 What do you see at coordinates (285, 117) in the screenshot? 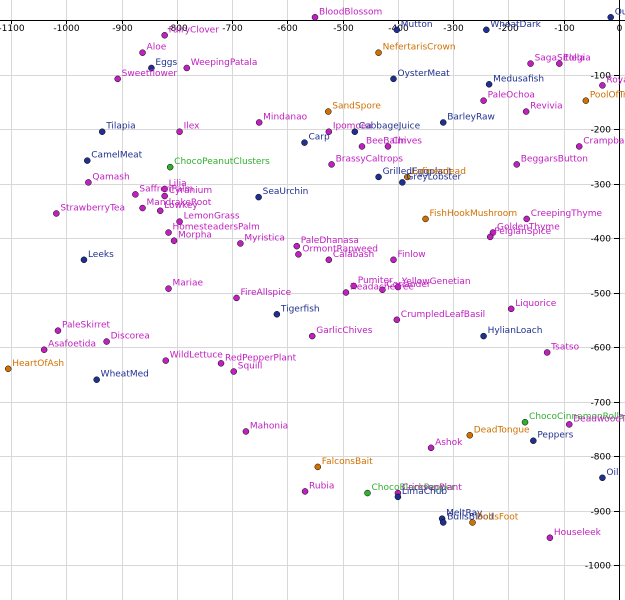
I see `data-label: Mindanao` at bounding box center [285, 117].